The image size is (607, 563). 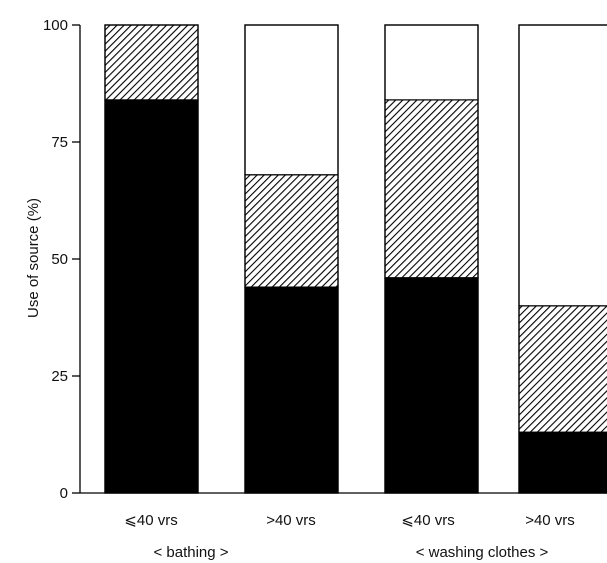 What do you see at coordinates (64, 493) in the screenshot?
I see `y-tick-label: 0` at bounding box center [64, 493].